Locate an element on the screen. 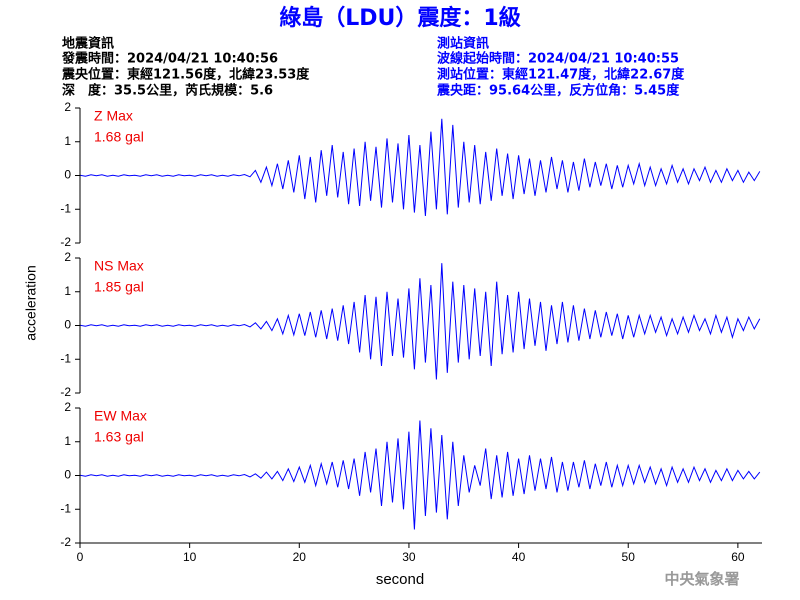 This screenshot has width=800, height=600. x-tick-label: 50 is located at coordinates (629, 557).